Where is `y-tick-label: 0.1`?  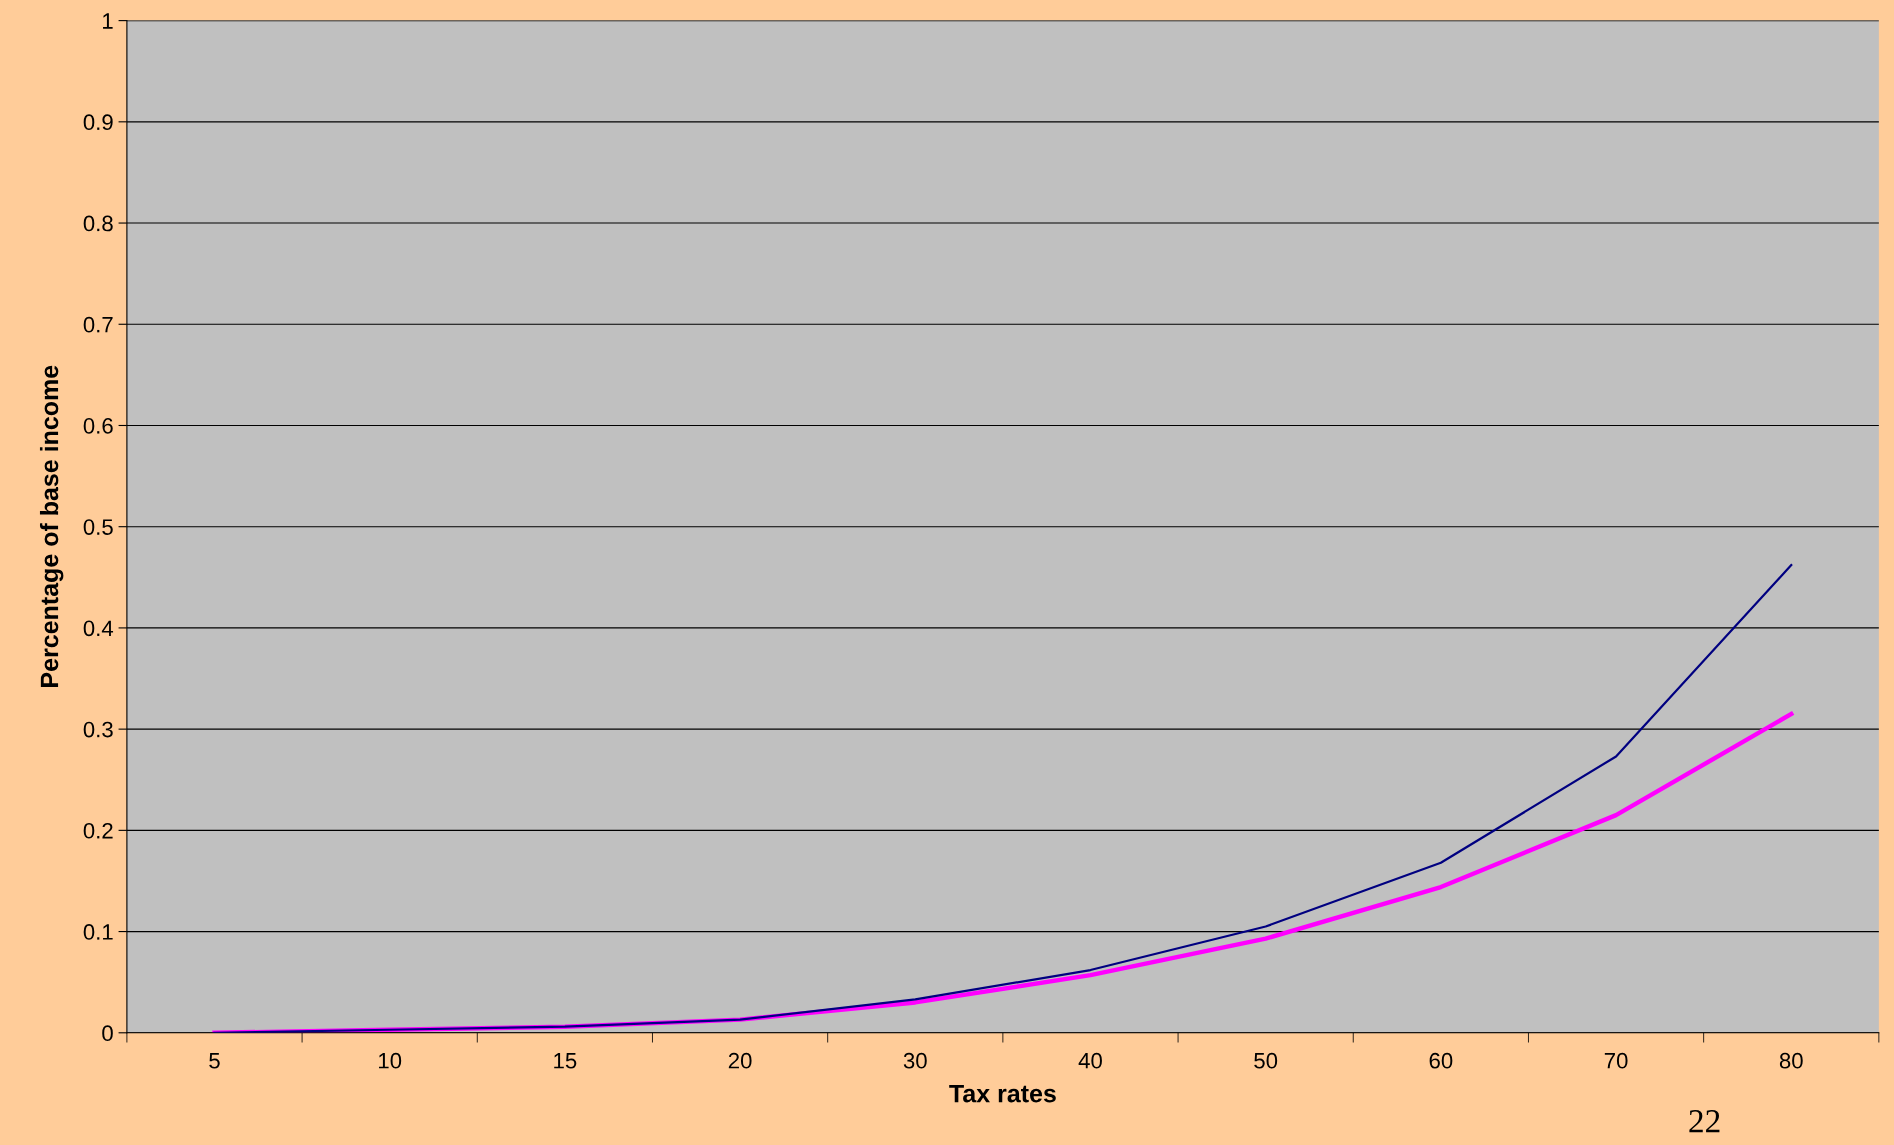
y-tick-label: 0.1 is located at coordinates (98, 932).